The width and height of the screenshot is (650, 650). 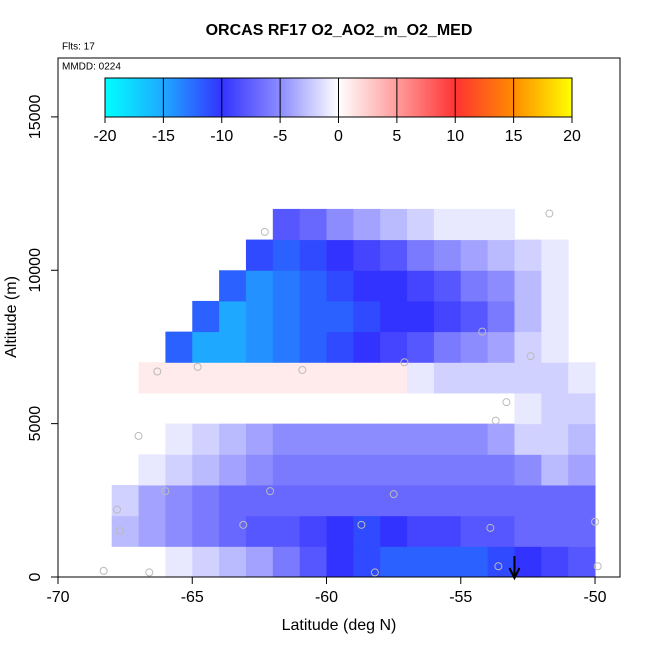 I want to click on colorbar-tick-label: 10, so click(x=455, y=136).